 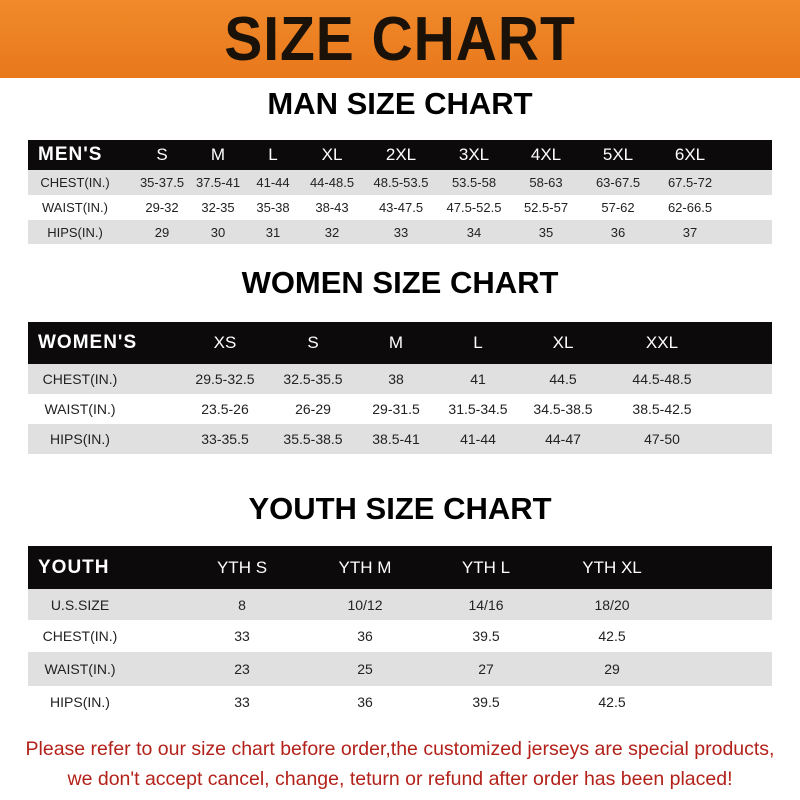 I want to click on table-cell: 44-47, so click(x=563, y=439).